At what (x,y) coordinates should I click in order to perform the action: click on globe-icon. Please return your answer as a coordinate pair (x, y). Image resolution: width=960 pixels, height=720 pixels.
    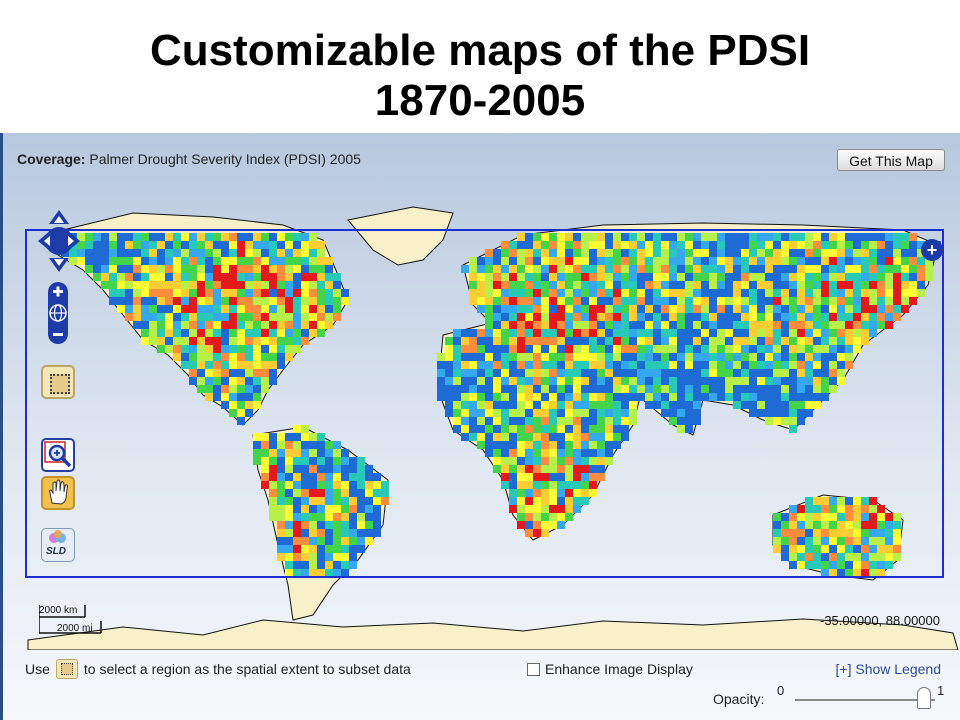
    Looking at the image, I should click on (58, 313).